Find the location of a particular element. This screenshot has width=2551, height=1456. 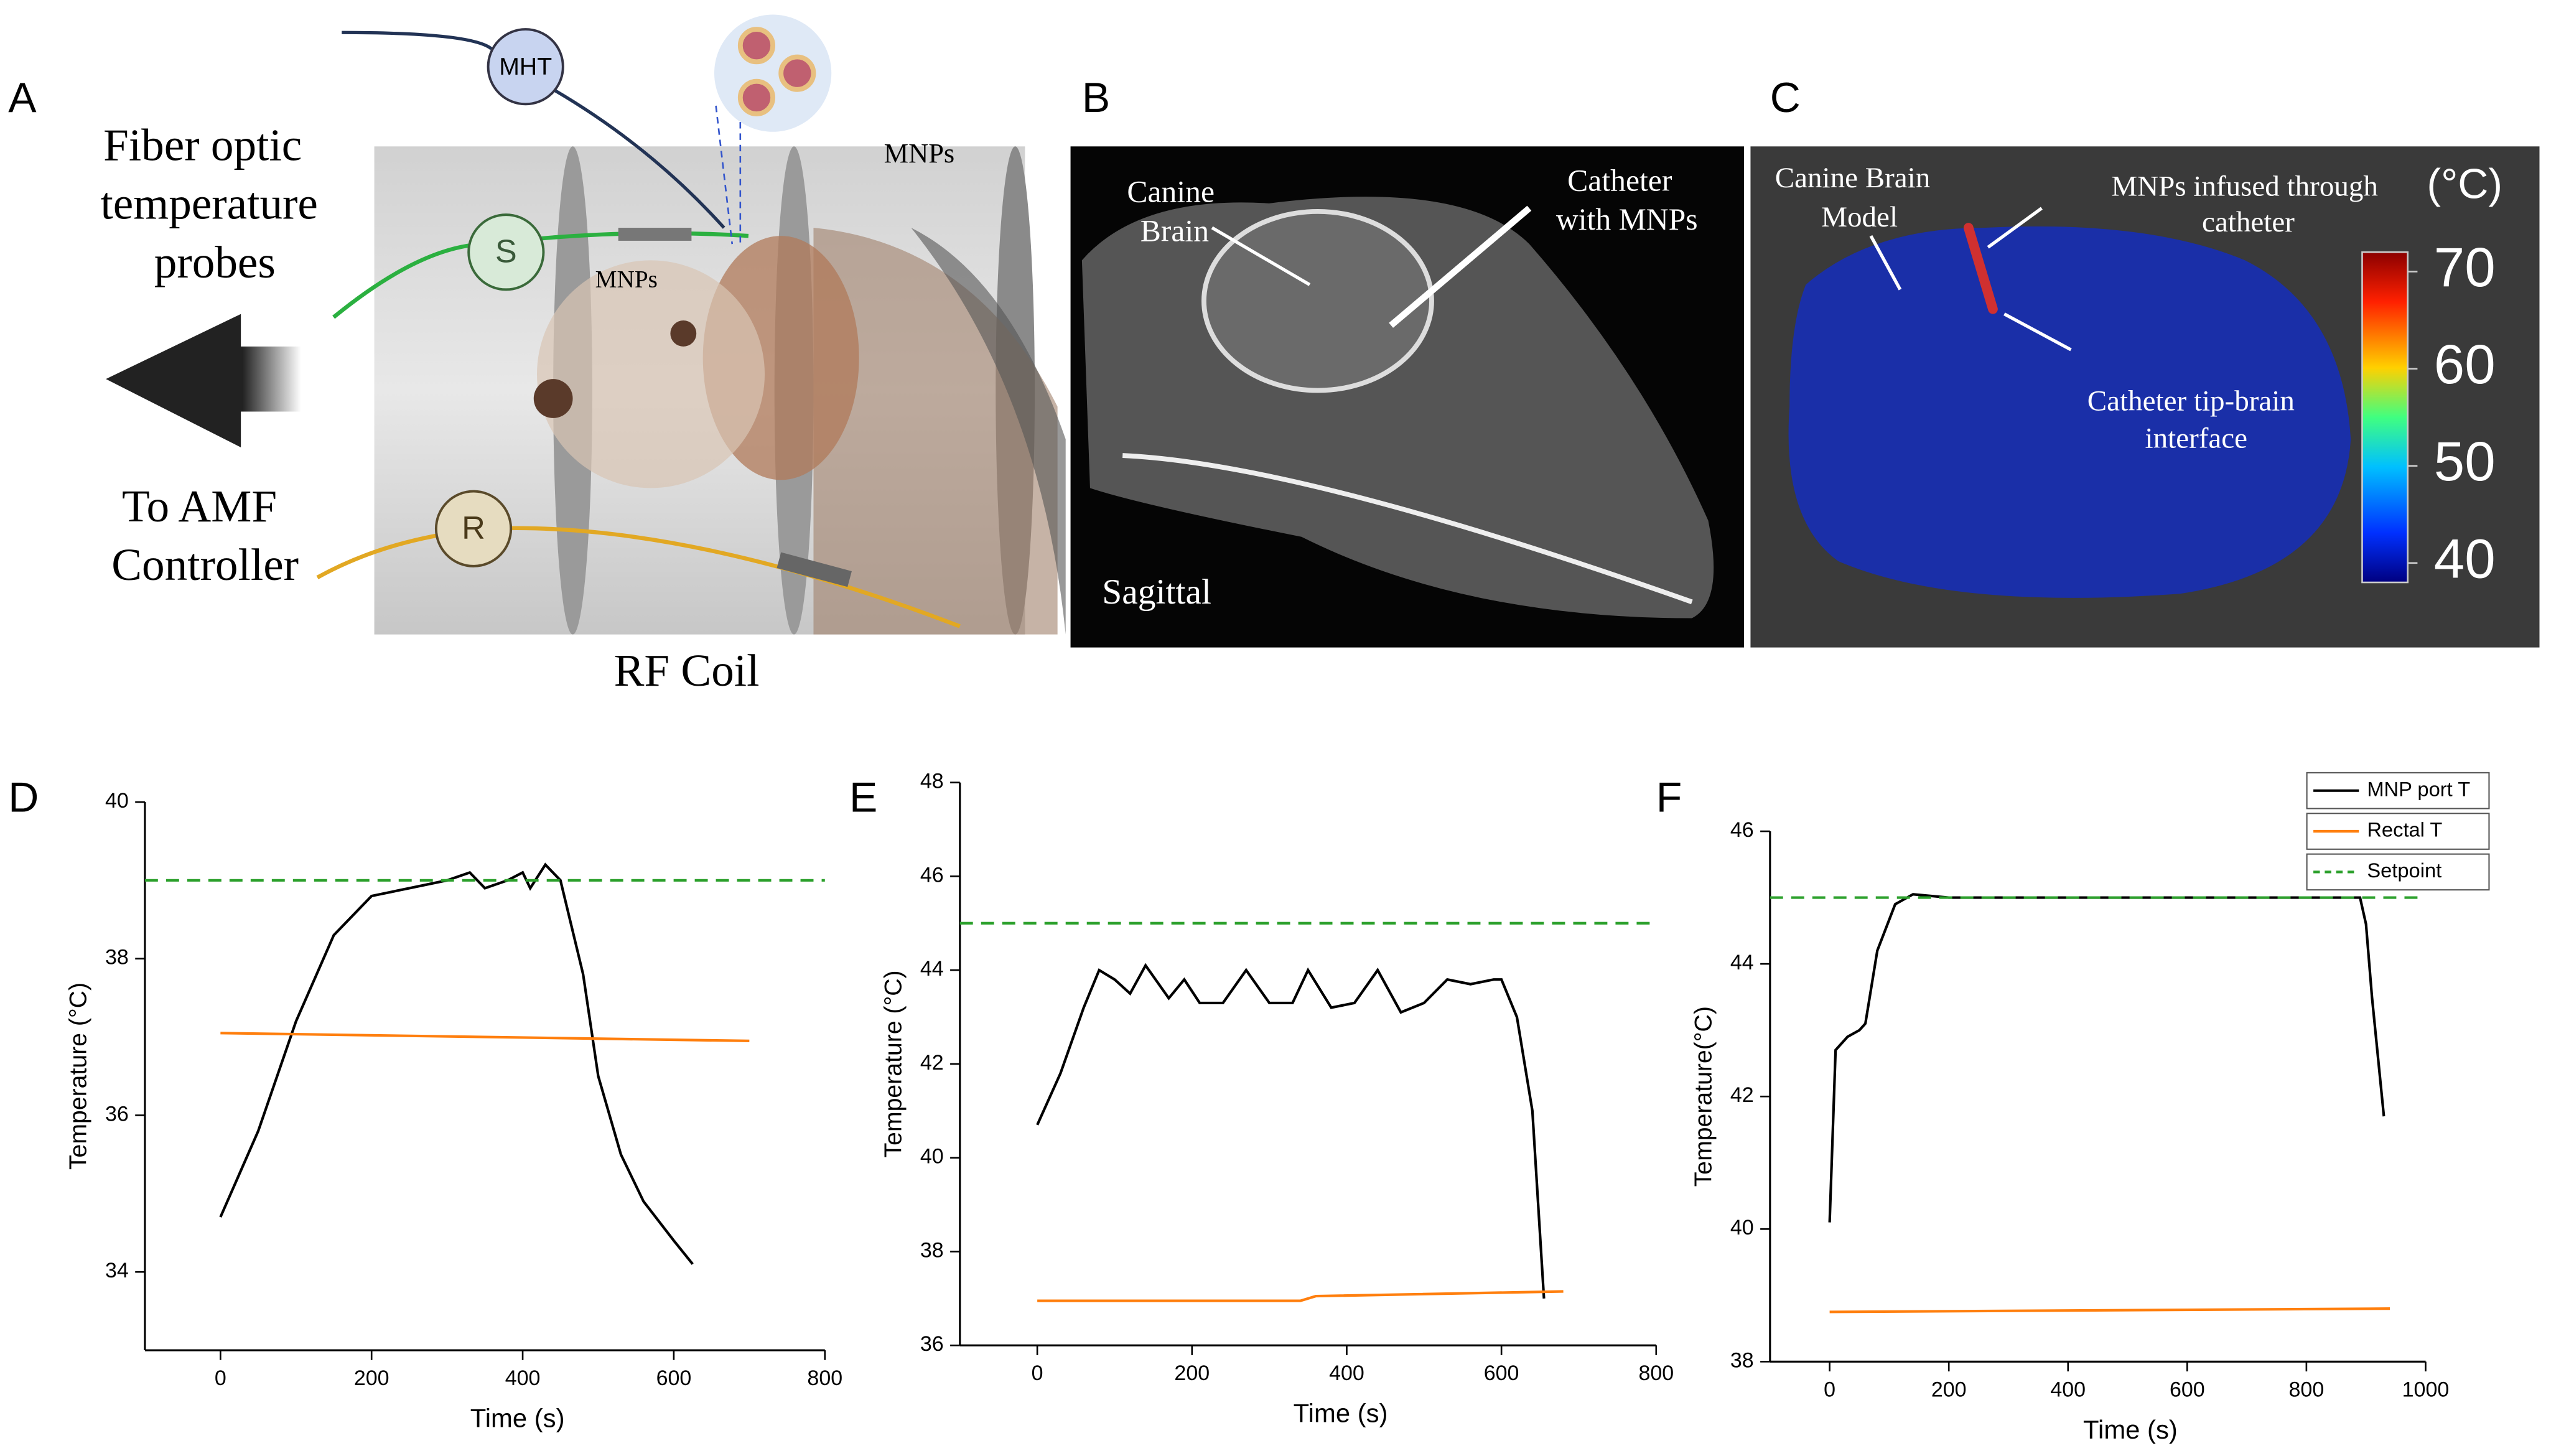

colorbar is located at coordinates (2385, 417).